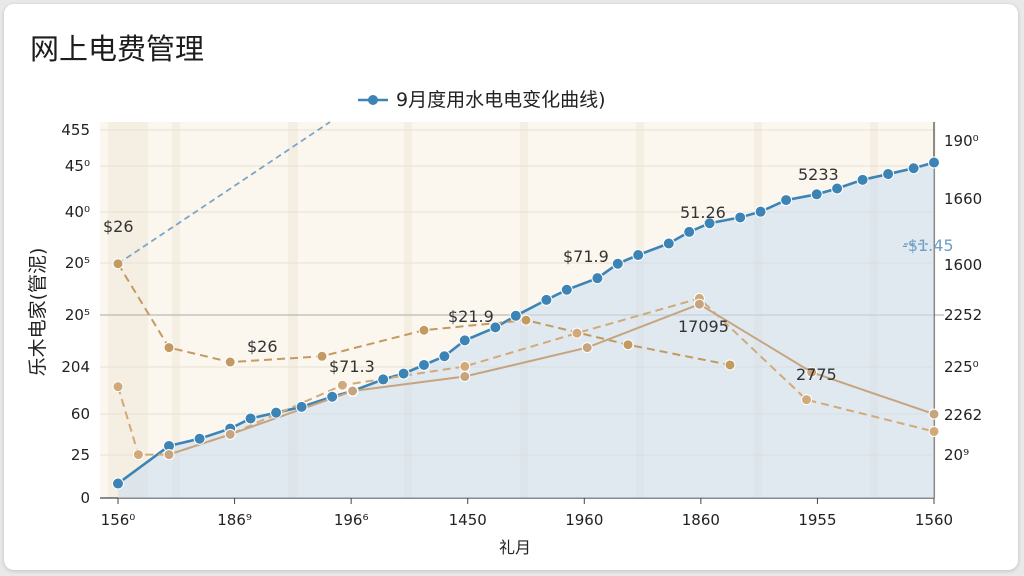 The height and width of the screenshot is (576, 1024). What do you see at coordinates (963, 415) in the screenshot?
I see `y2-tick-label: 2262` at bounding box center [963, 415].